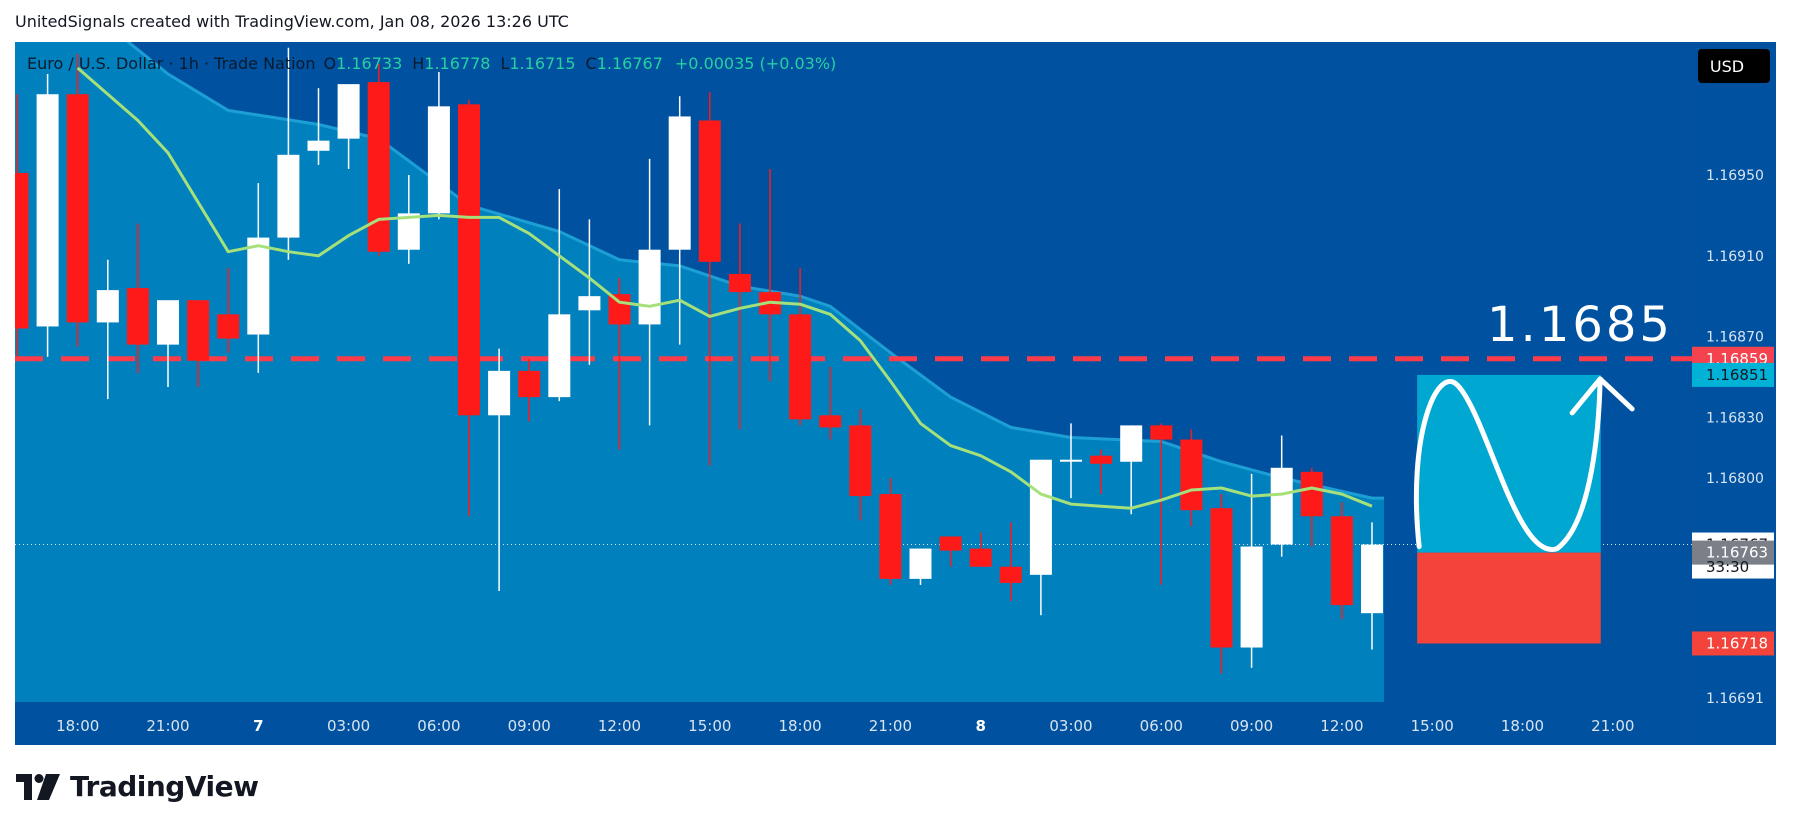  Describe the element at coordinates (755, 63) in the screenshot. I see `legend-change: +0.00035 (+0.03%)` at that location.